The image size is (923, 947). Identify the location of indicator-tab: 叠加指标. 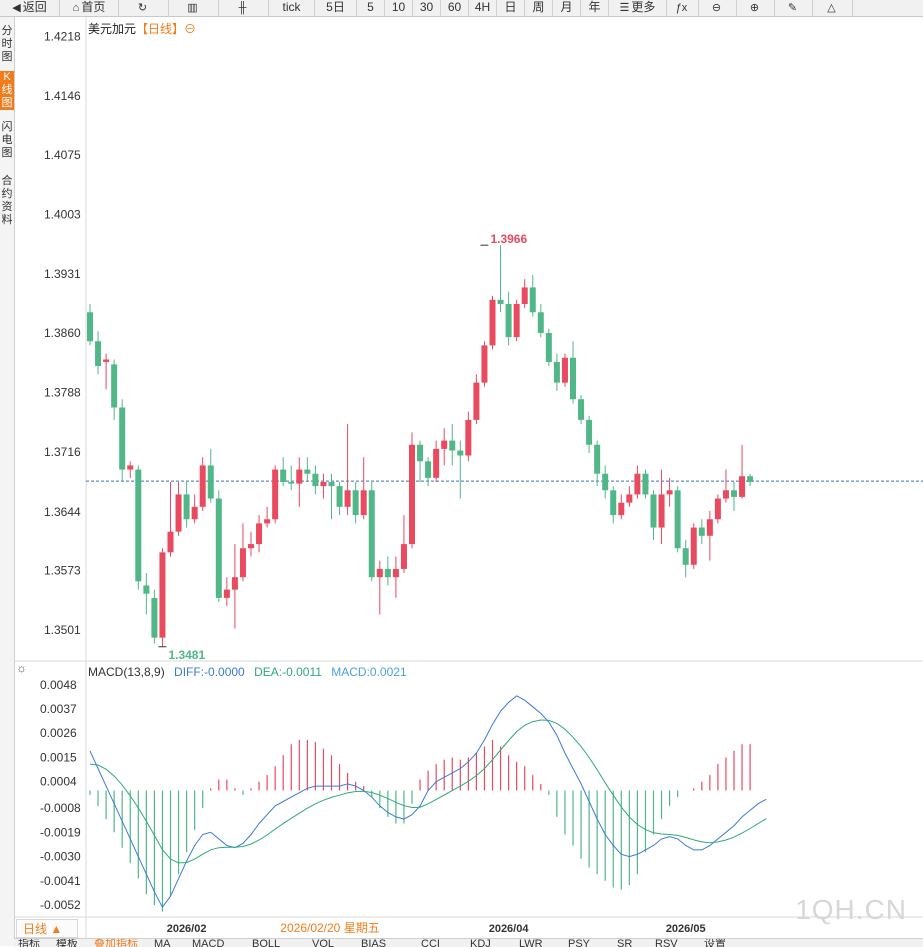
(116, 942).